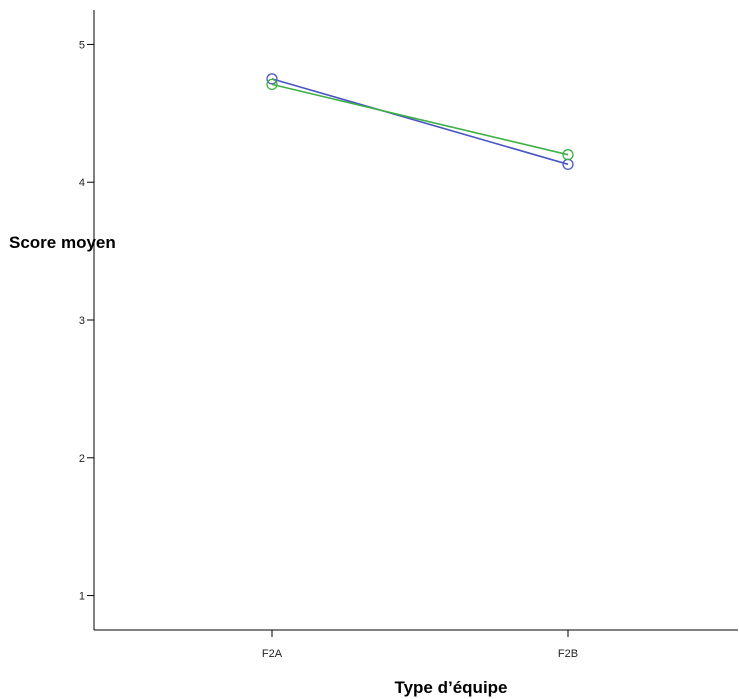 The image size is (739, 699). I want to click on x-axis: F2A F2B, so click(416, 644).